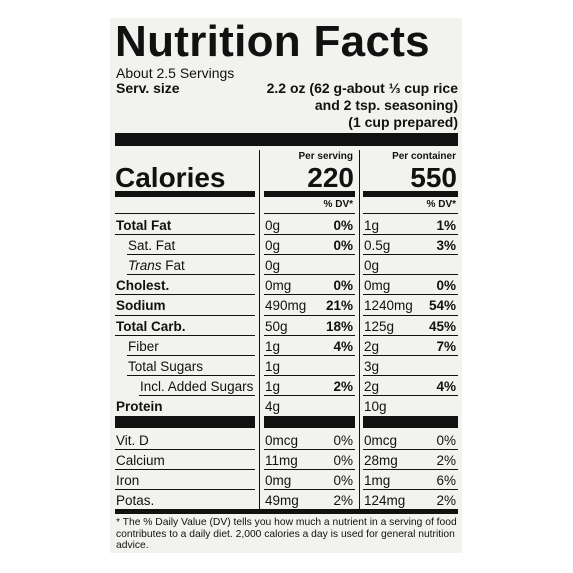 This screenshot has width=573, height=573. What do you see at coordinates (143, 347) in the screenshot?
I see `nutrient-name: Fiber` at bounding box center [143, 347].